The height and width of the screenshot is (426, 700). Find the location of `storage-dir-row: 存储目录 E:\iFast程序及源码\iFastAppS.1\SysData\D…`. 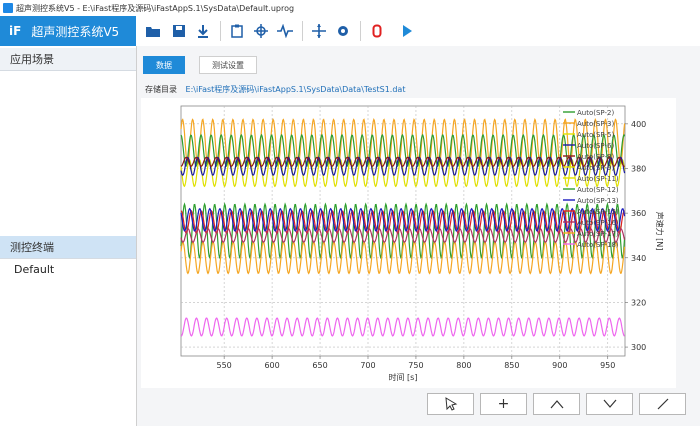

storage-dir-row: 存储目录 E:\iFast程序及源码\iFastAppS.1\SysData\D… is located at coordinates (275, 89).